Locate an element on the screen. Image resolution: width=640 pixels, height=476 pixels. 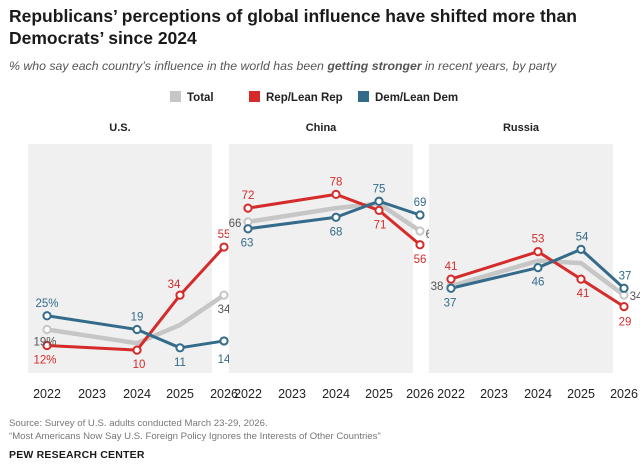
data-label-rep: 10 is located at coordinates (139, 365).